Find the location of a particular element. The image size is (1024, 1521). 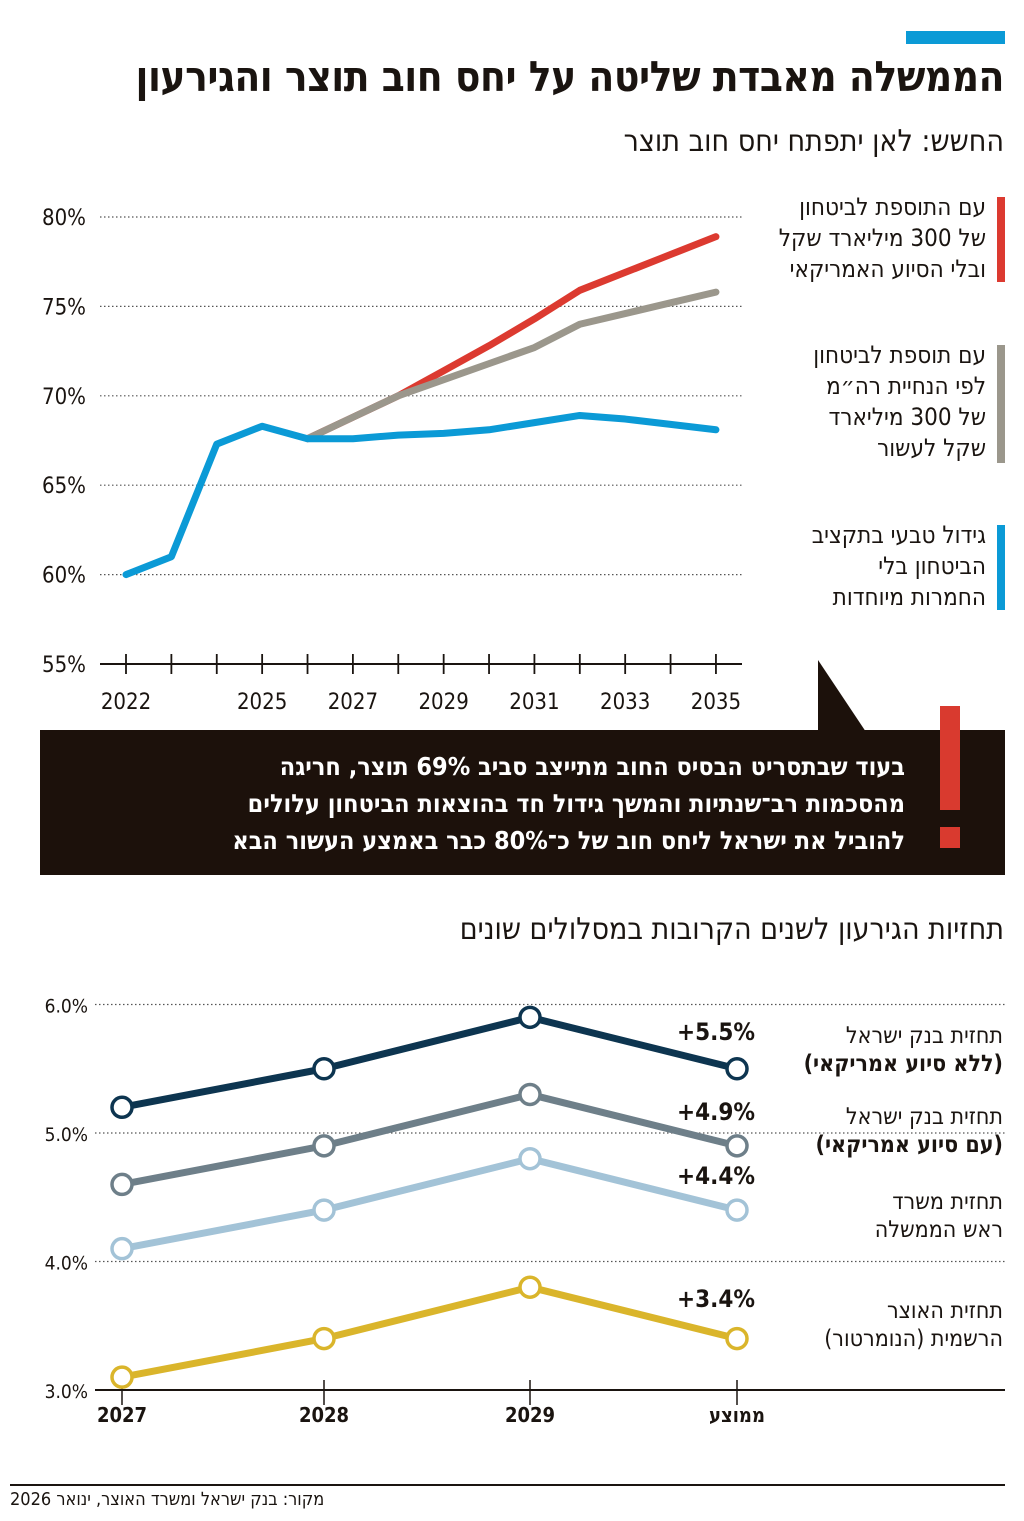

legend-swatch-gray is located at coordinates (1001, 404).